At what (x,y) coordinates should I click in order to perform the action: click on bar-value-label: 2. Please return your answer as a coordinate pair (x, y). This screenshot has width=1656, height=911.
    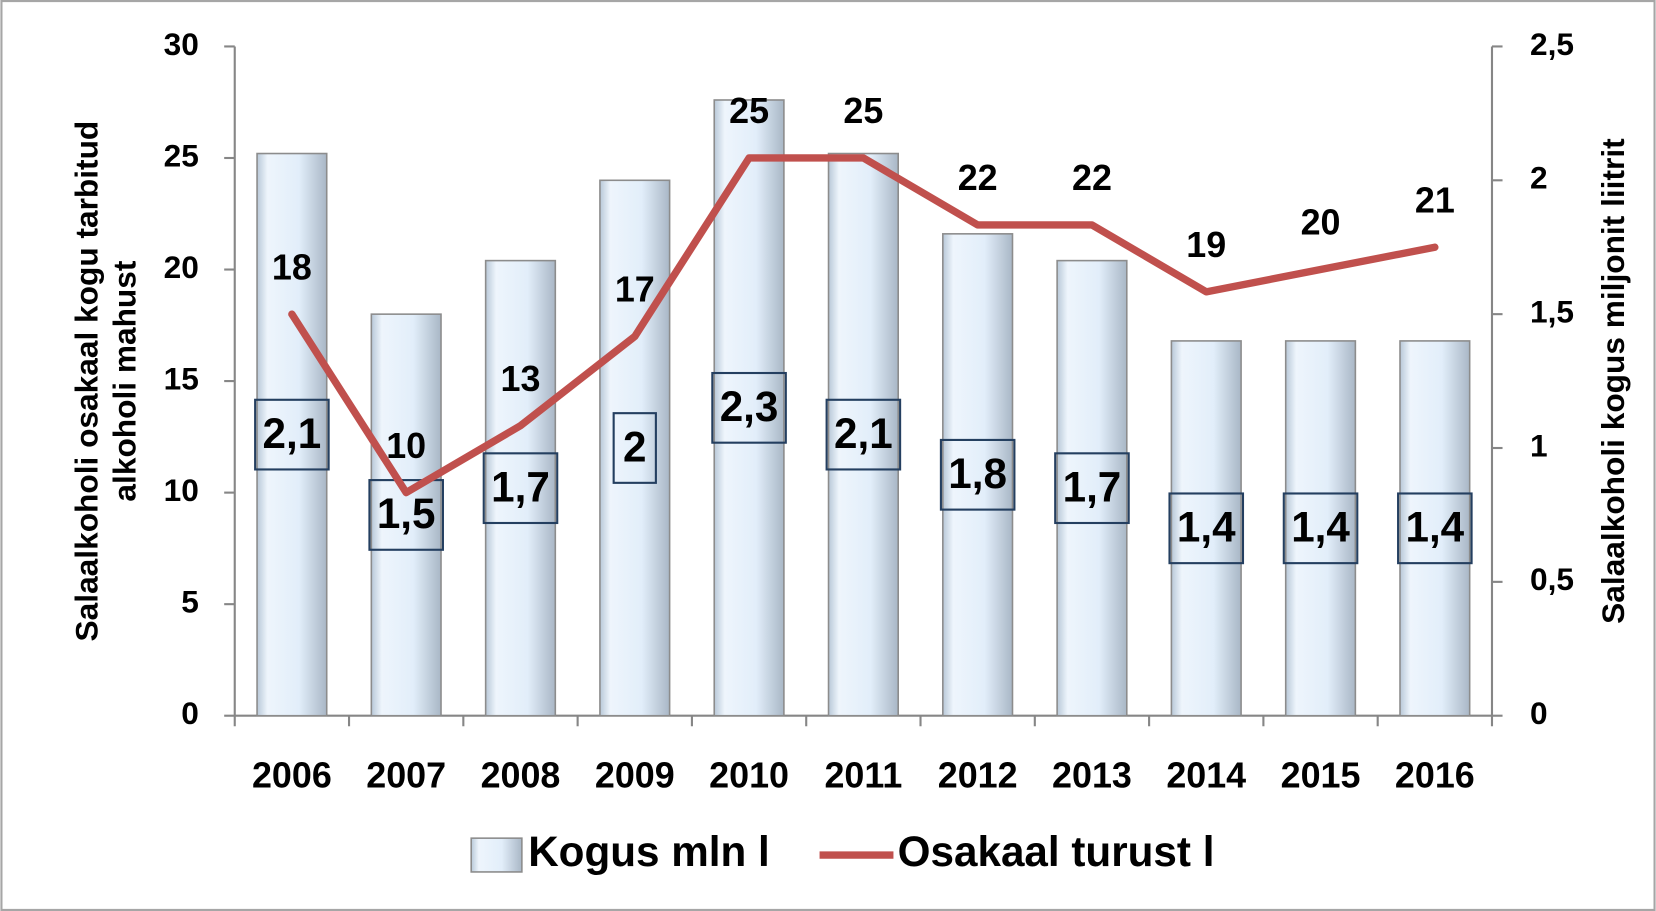
    Looking at the image, I should click on (634, 446).